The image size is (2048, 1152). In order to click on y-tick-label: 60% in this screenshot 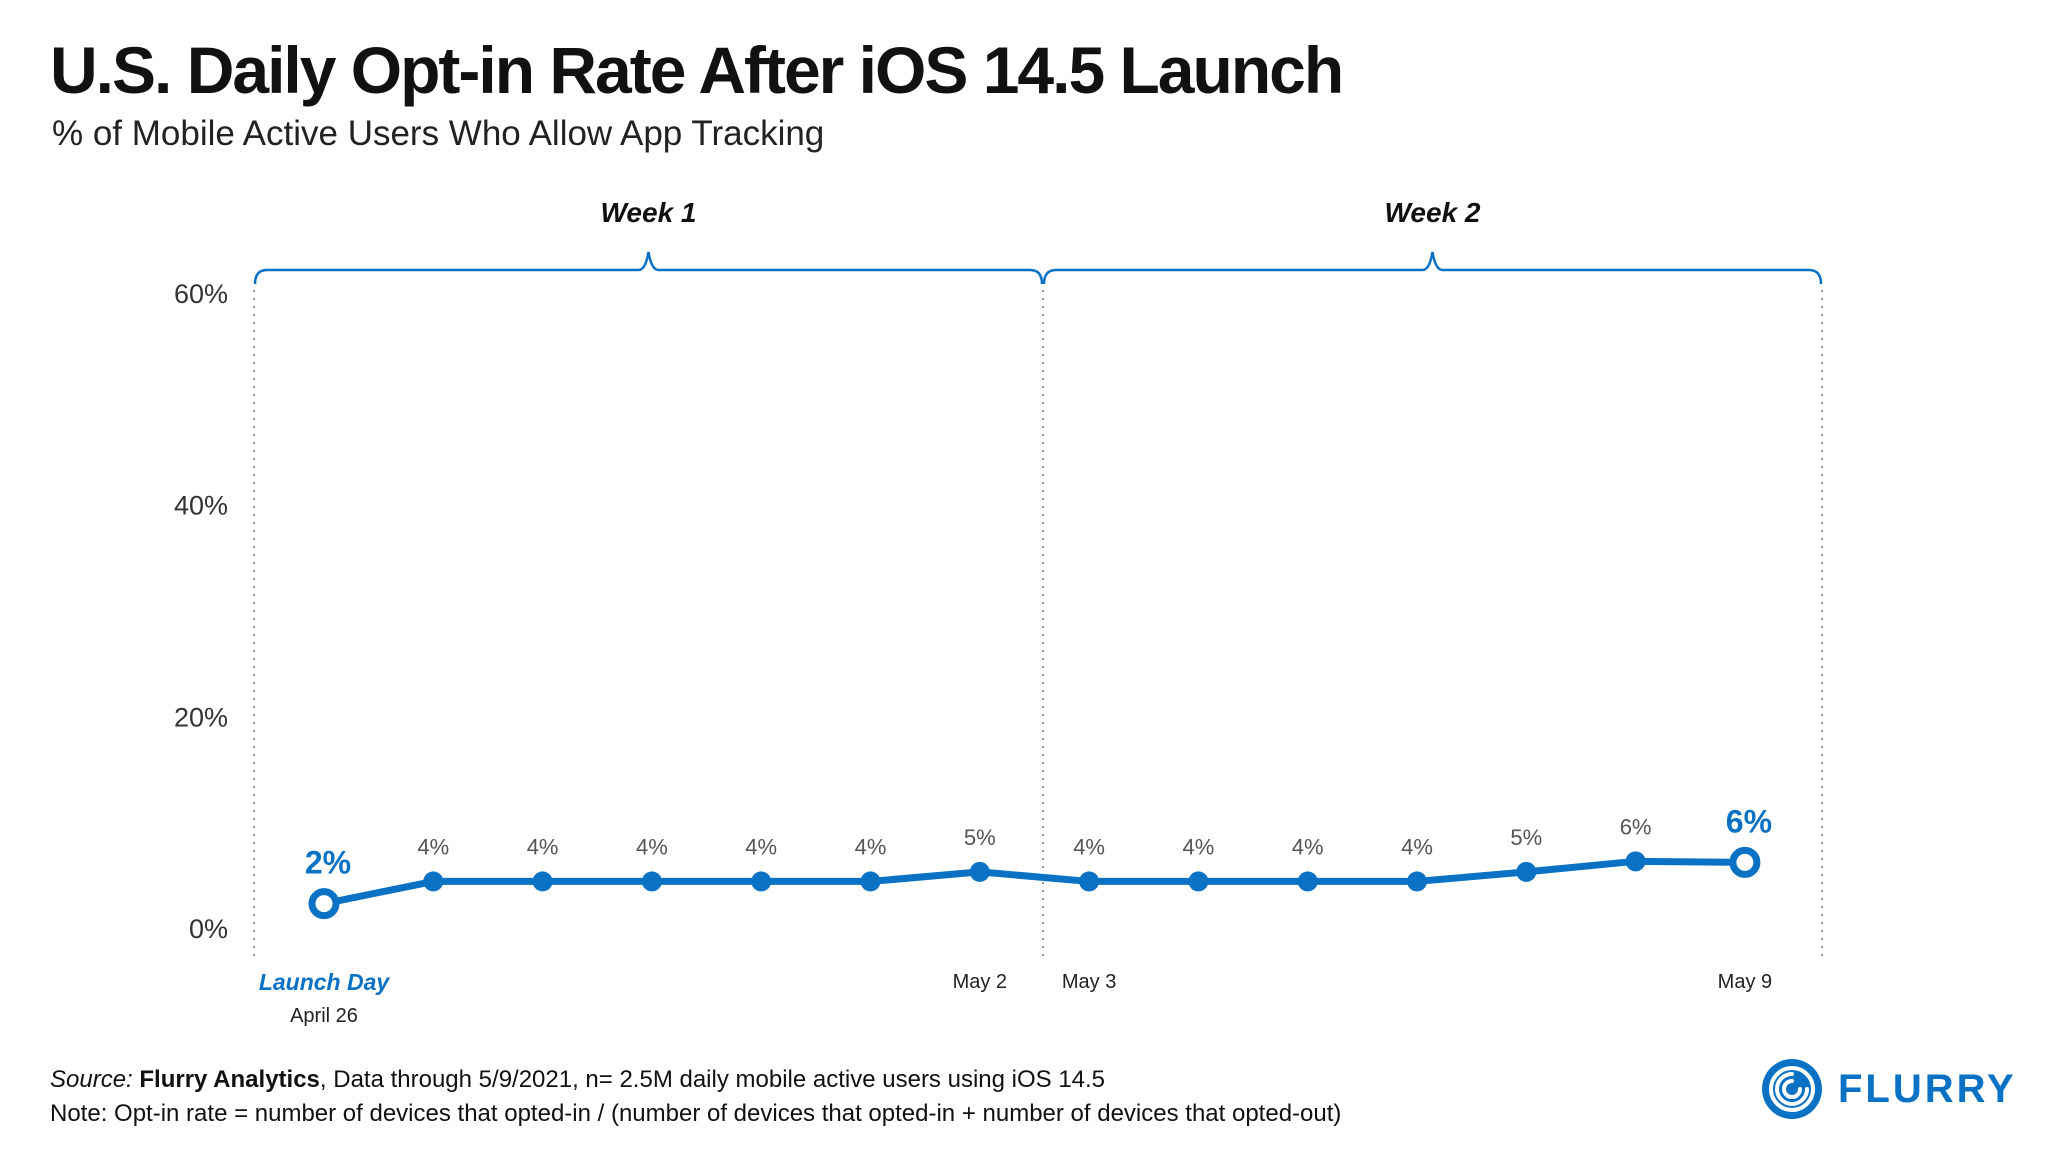, I will do `click(201, 294)`.